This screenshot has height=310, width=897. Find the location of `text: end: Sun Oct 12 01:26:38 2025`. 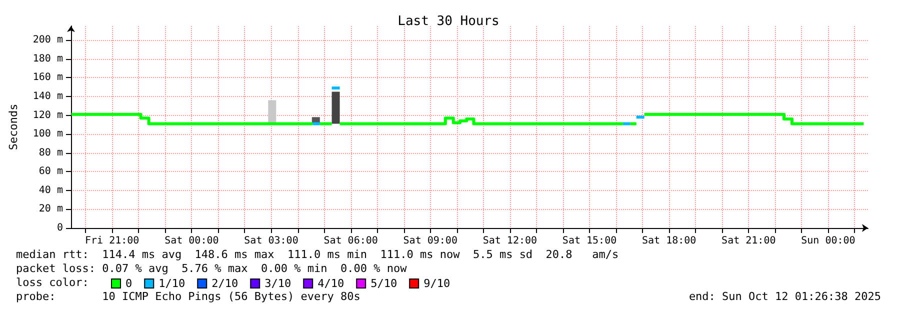

text: end: Sun Oct 12 01:26:38 2025 is located at coordinates (784, 296).